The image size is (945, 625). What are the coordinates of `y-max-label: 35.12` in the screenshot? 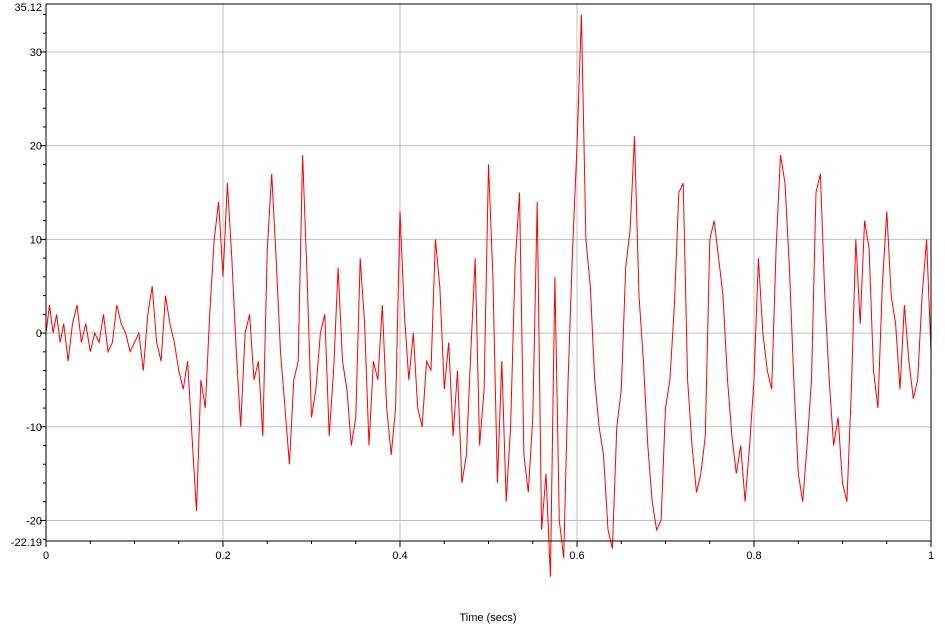 It's located at (28, 8).